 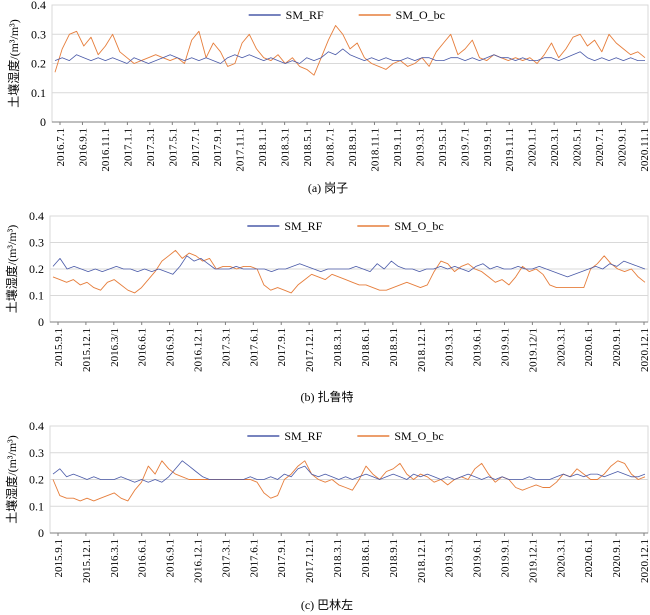 What do you see at coordinates (196, 147) in the screenshot?
I see `x-tick-label: 2017.7.1` at bounding box center [196, 147].